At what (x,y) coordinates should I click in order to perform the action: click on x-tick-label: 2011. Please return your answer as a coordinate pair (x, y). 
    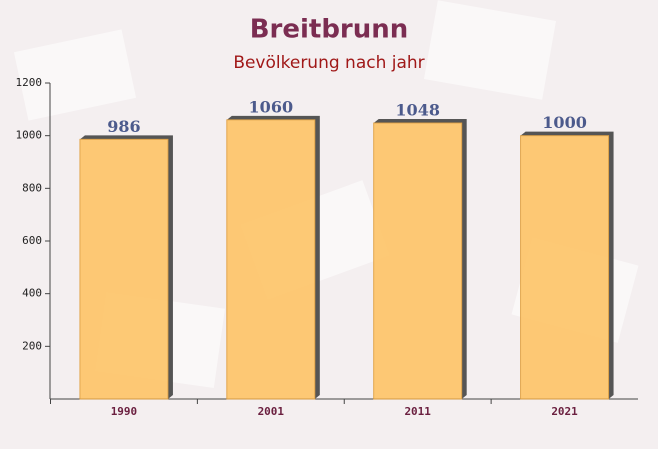
    Looking at the image, I should click on (417, 411).